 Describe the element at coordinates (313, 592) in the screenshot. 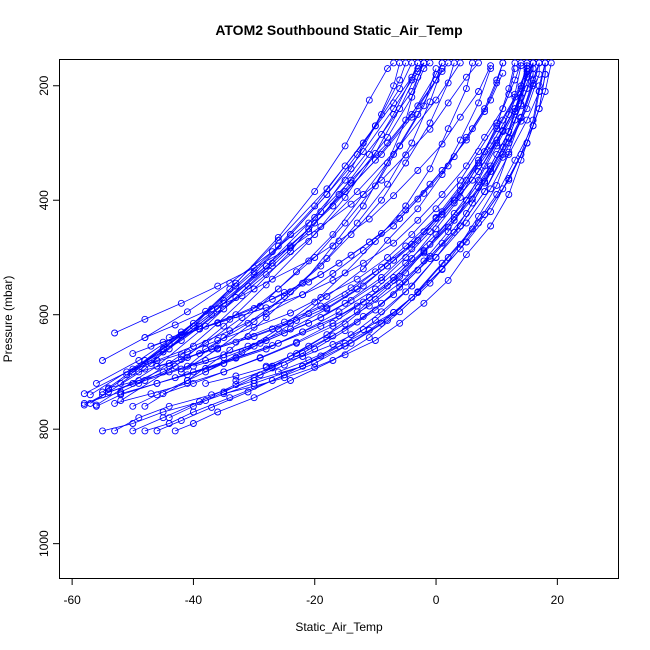

I see `x-axis: -60 -40 -20 0 20` at that location.